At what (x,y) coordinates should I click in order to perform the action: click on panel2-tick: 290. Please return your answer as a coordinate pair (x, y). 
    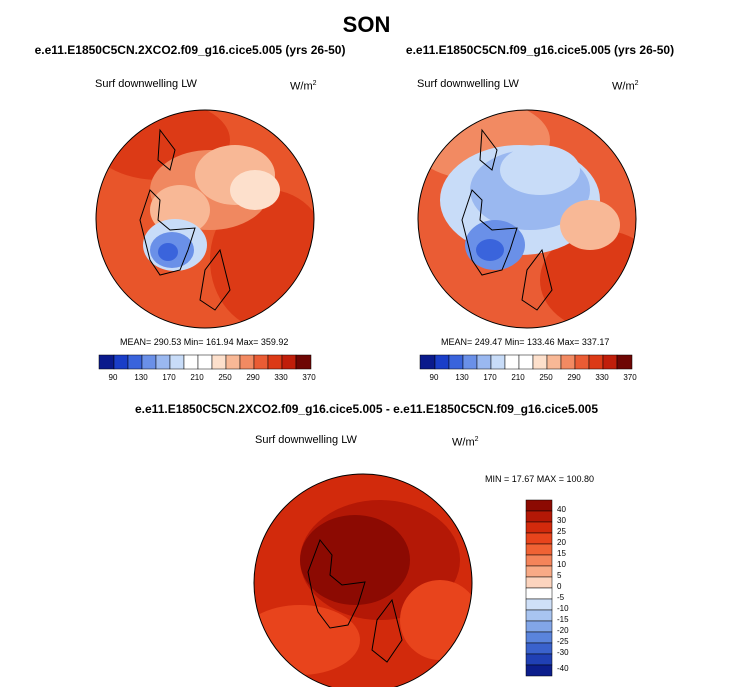
    Looking at the image, I should click on (574, 377).